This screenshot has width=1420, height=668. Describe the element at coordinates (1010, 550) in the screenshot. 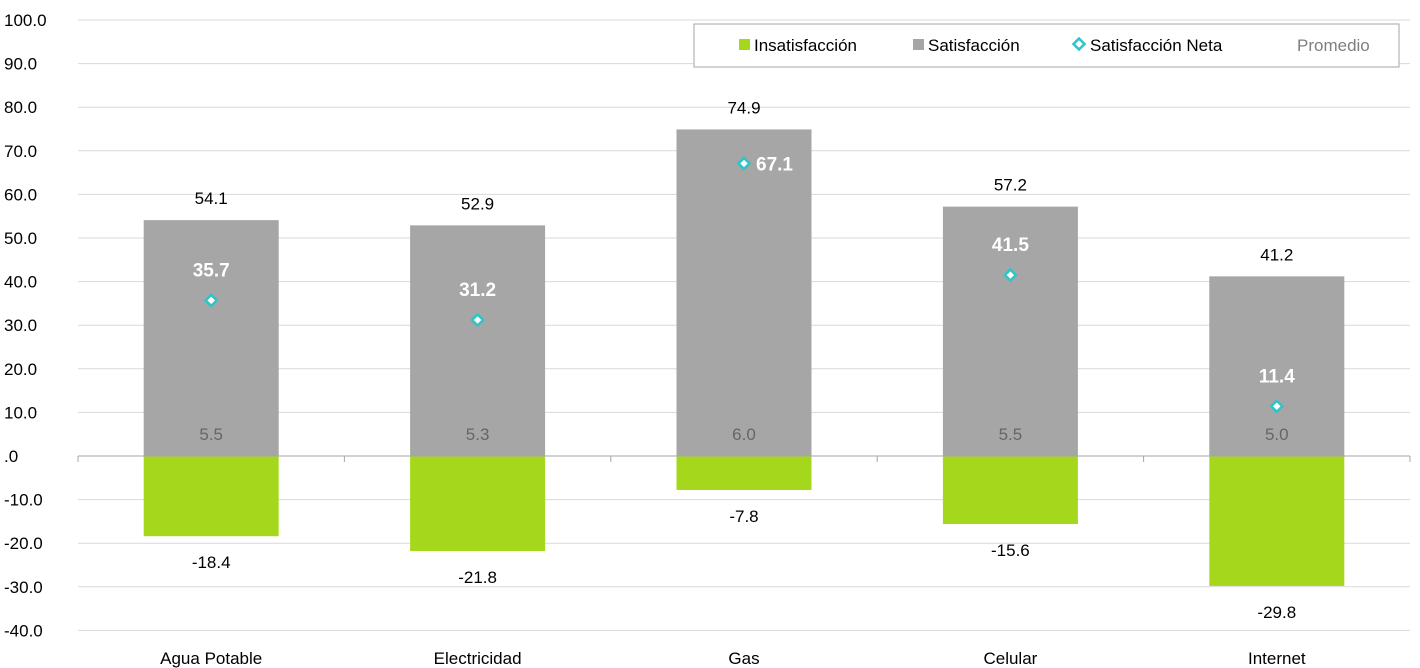

I see `insatisfaccion-value-label: -15.6` at that location.